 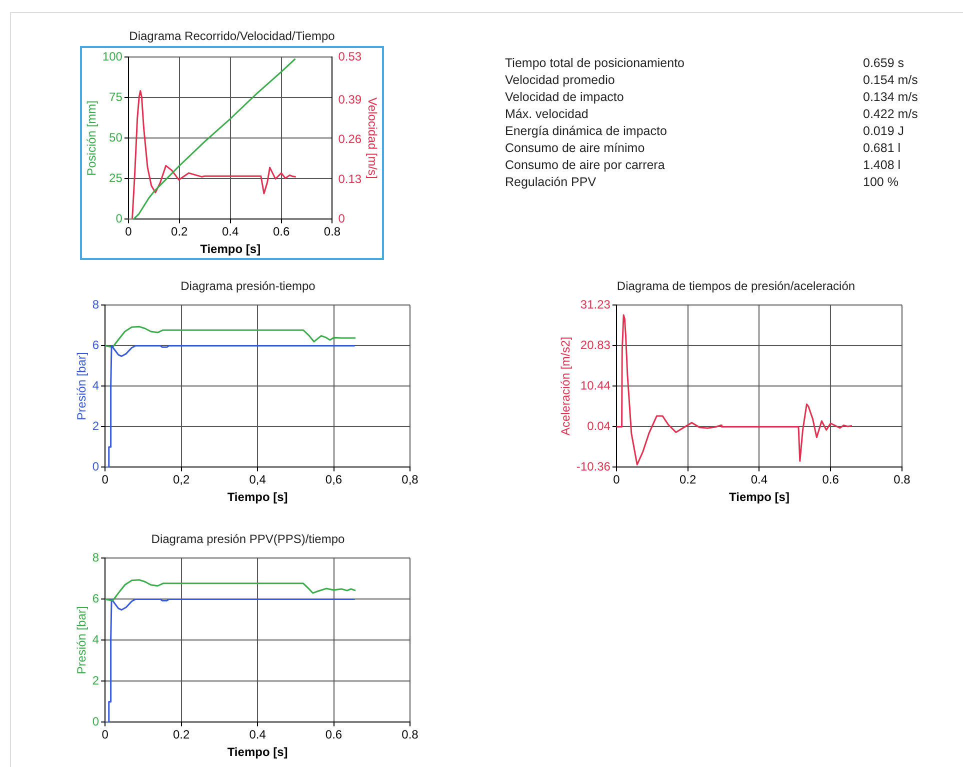 I want to click on chart-title: Diagrama presión-tiempo, so click(x=248, y=286).